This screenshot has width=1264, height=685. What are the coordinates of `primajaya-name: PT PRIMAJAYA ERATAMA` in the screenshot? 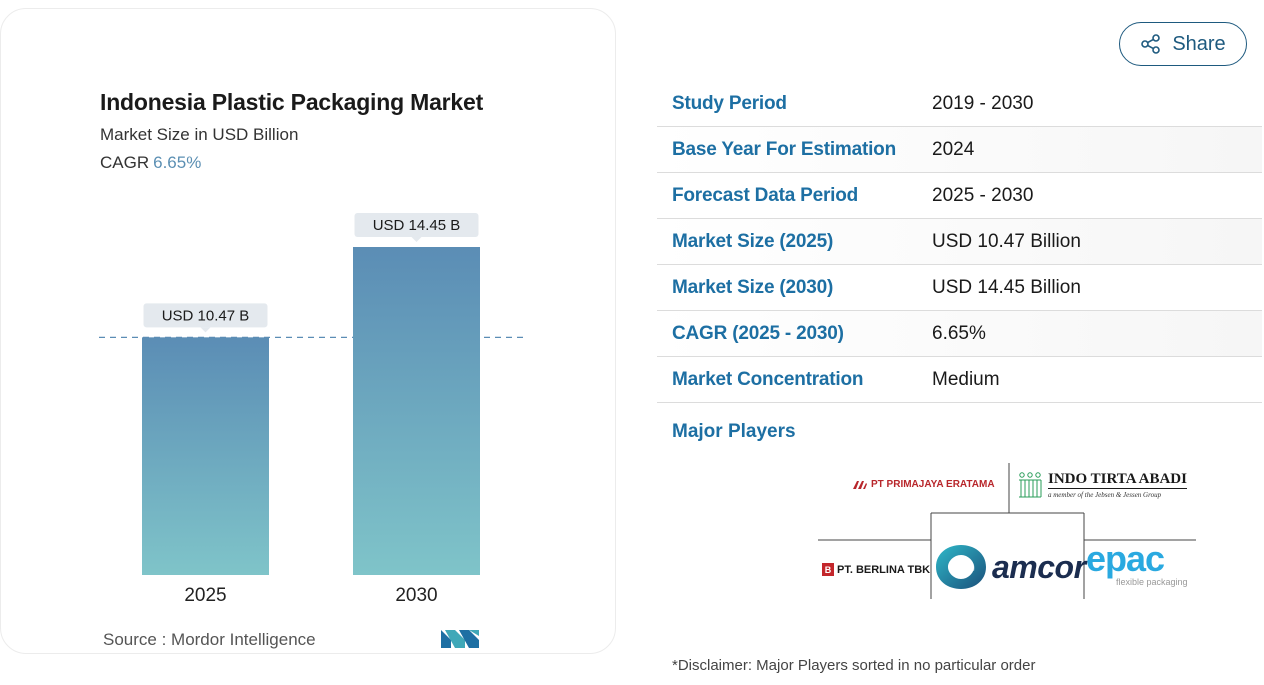 It's located at (933, 484).